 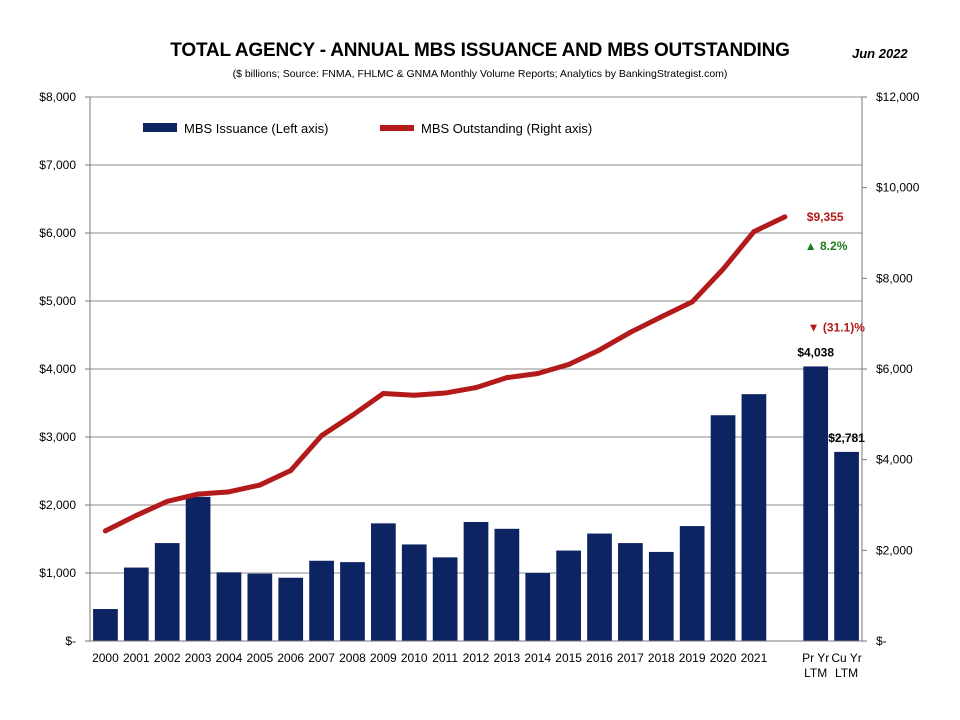 What do you see at coordinates (507, 658) in the screenshot?
I see `x-tick-label: 2013` at bounding box center [507, 658].